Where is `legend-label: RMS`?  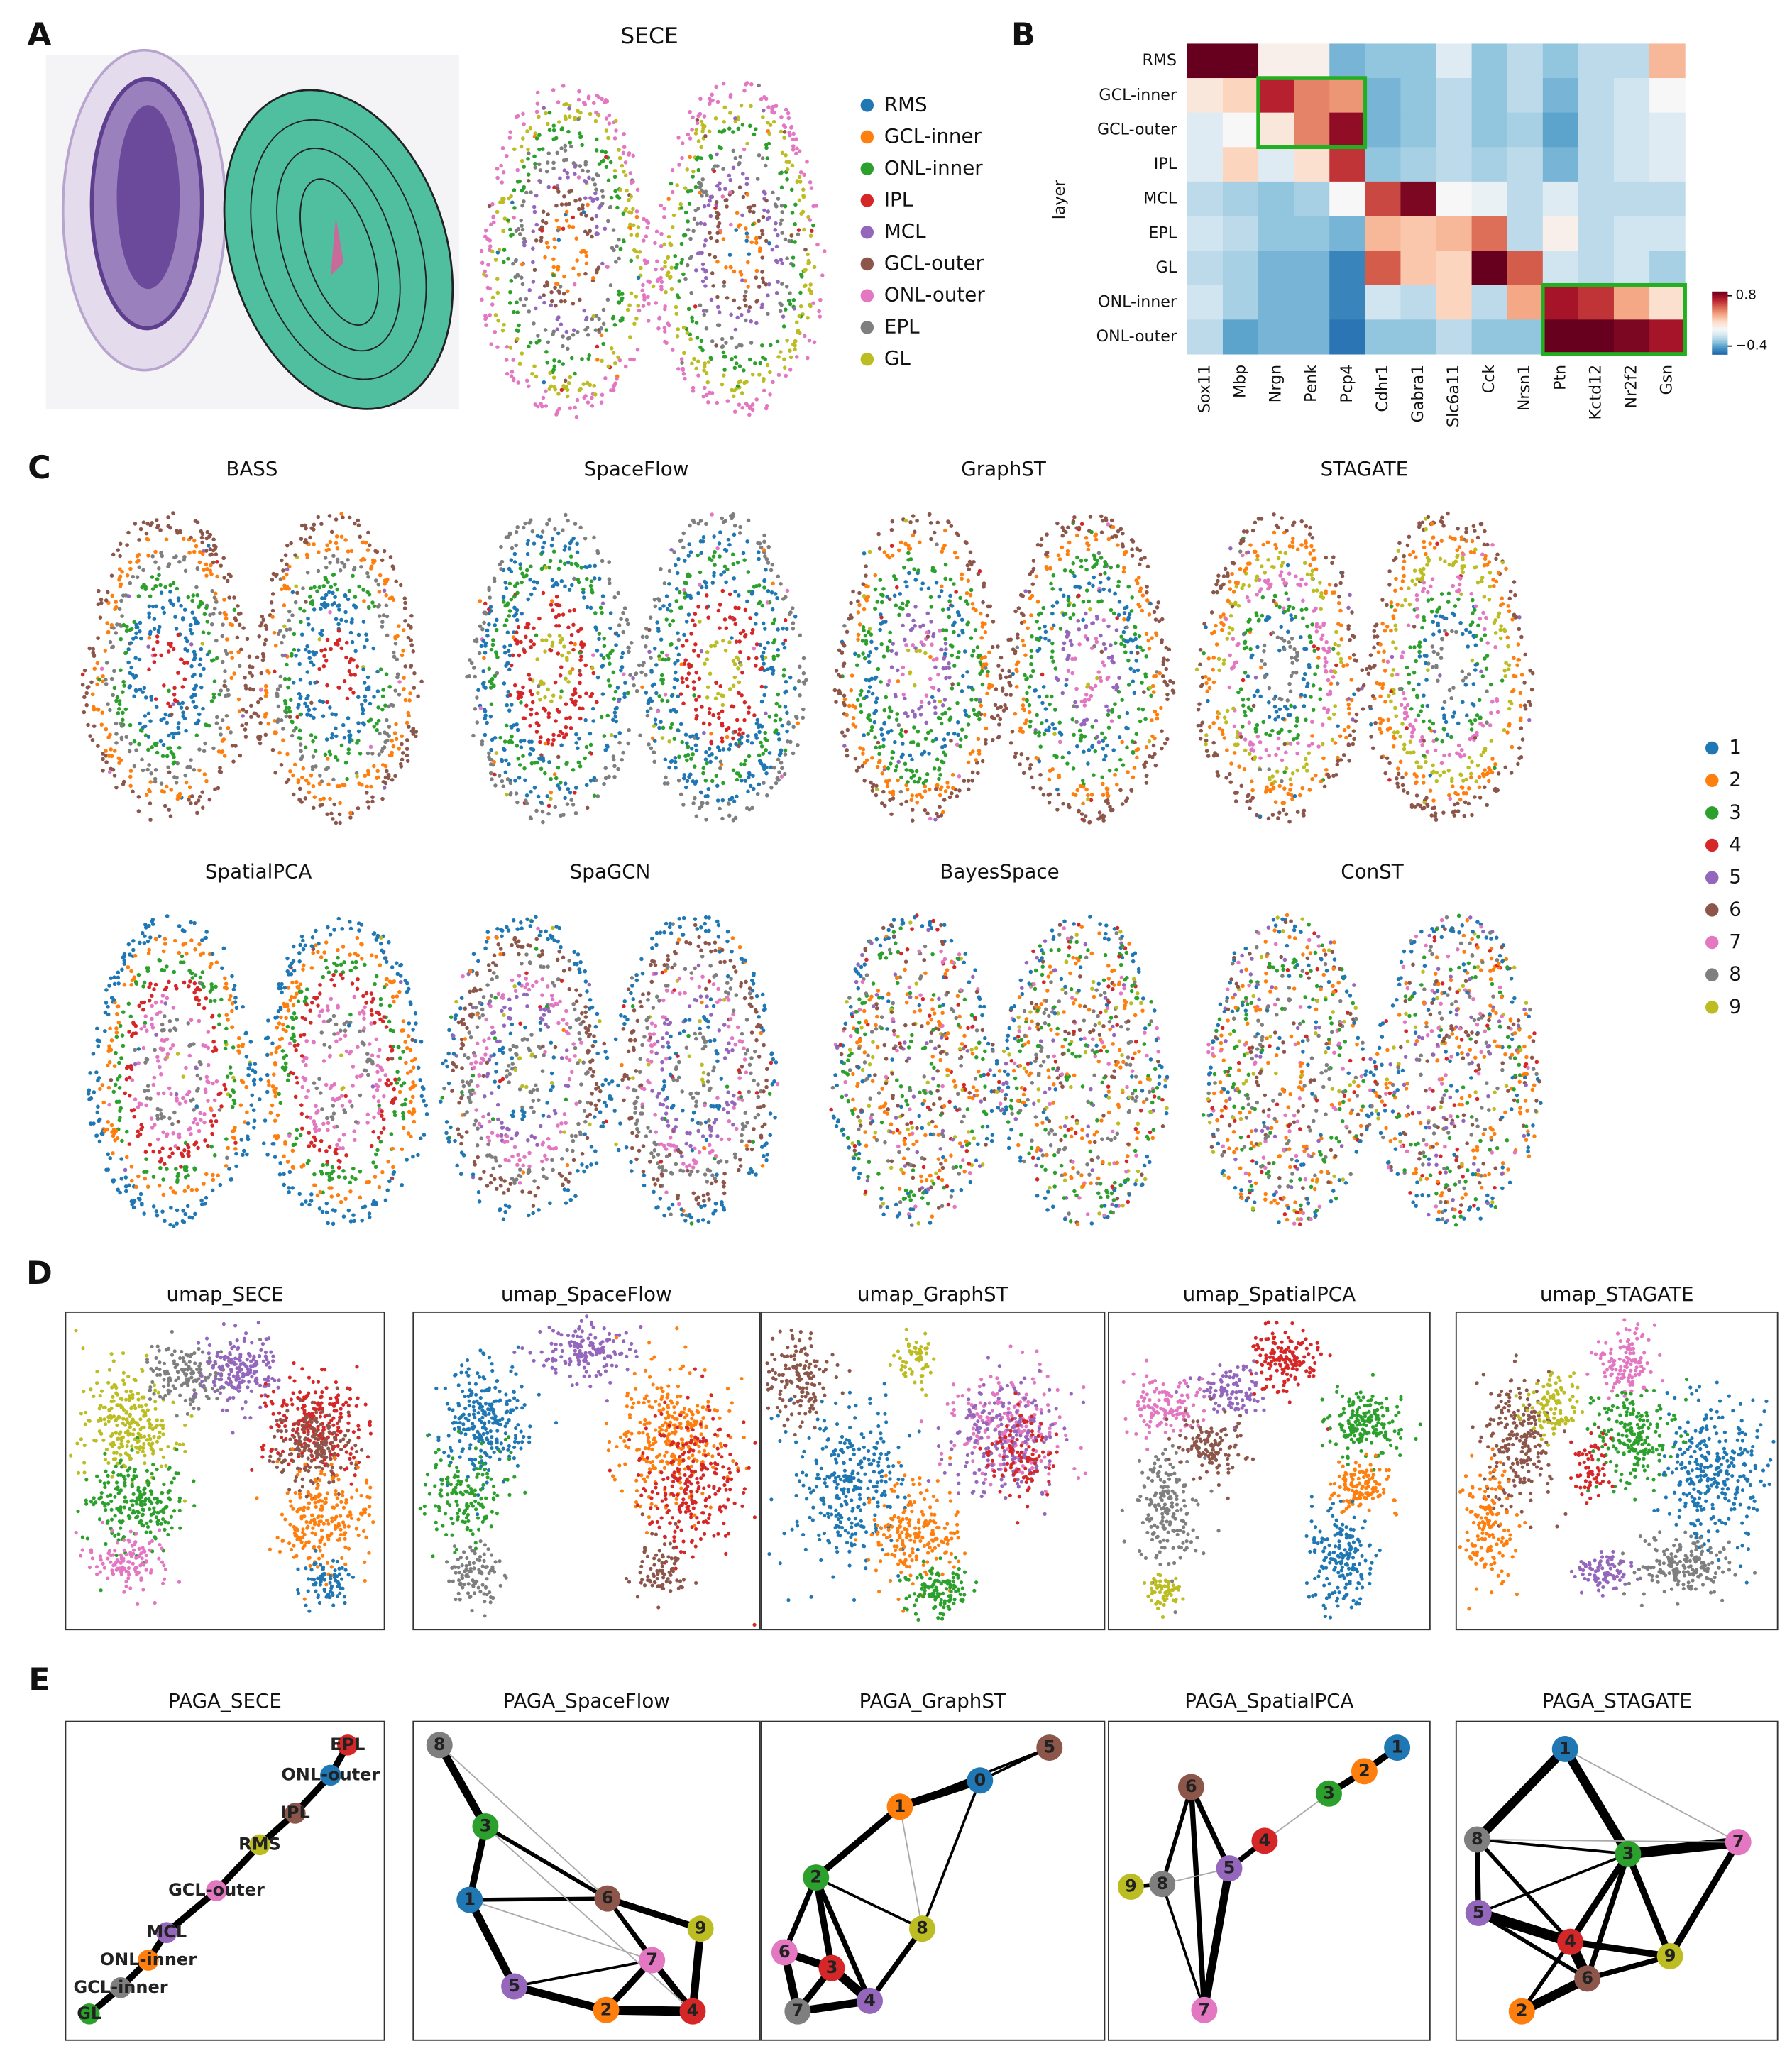
legend-label: RMS is located at coordinates (906, 104).